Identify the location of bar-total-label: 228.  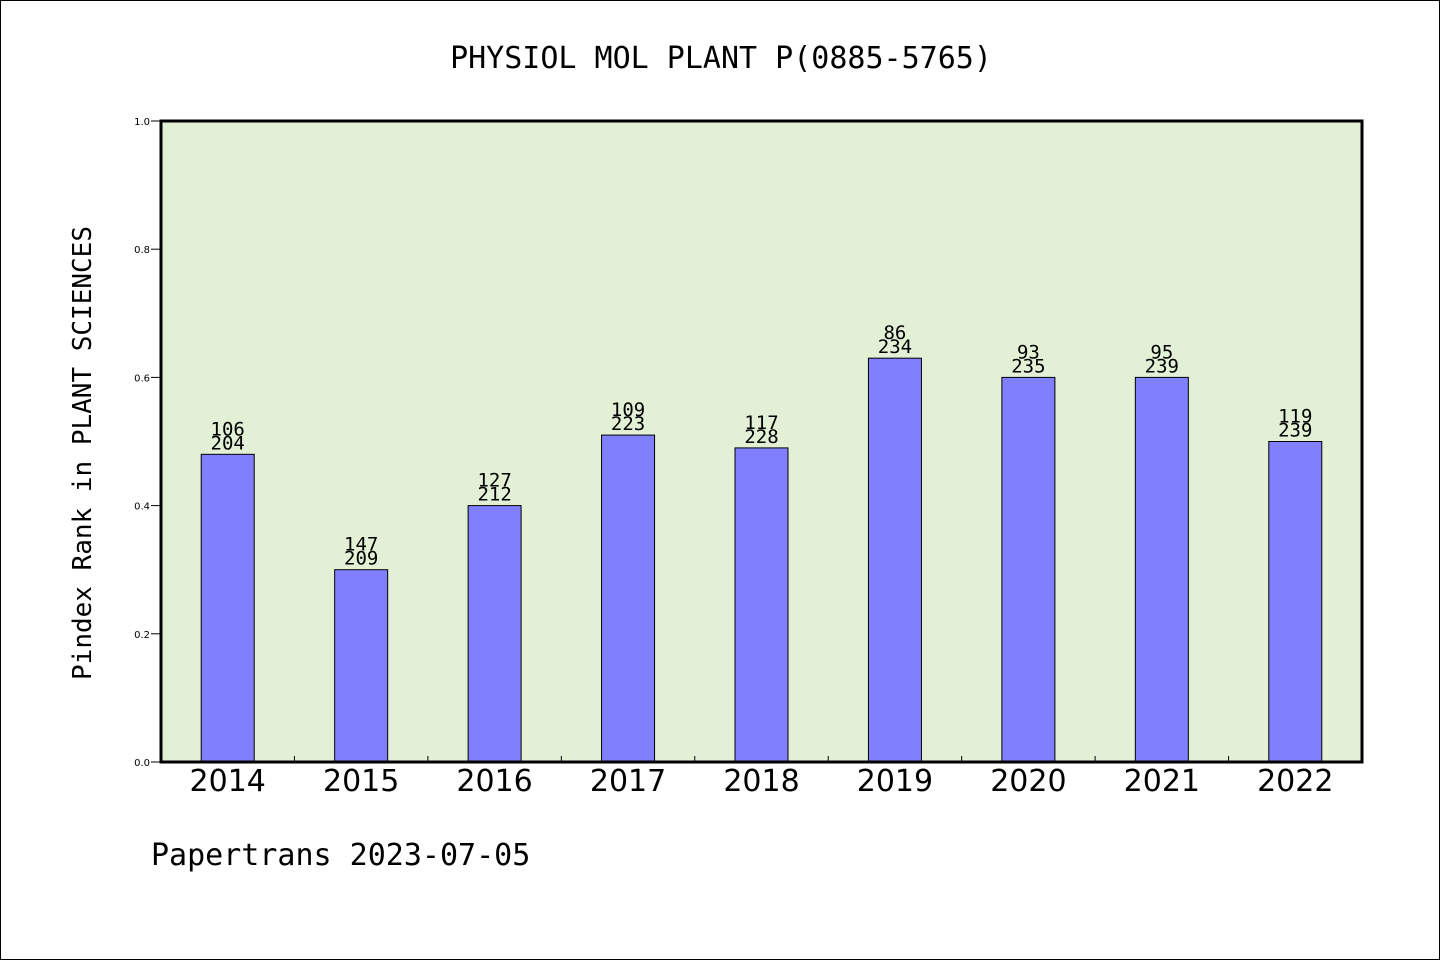
(761, 437).